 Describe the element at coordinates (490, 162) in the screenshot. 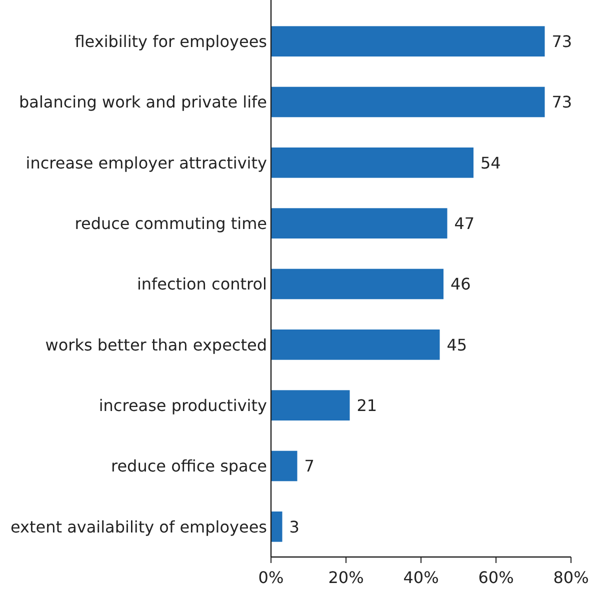

I see `data-label: 54` at that location.